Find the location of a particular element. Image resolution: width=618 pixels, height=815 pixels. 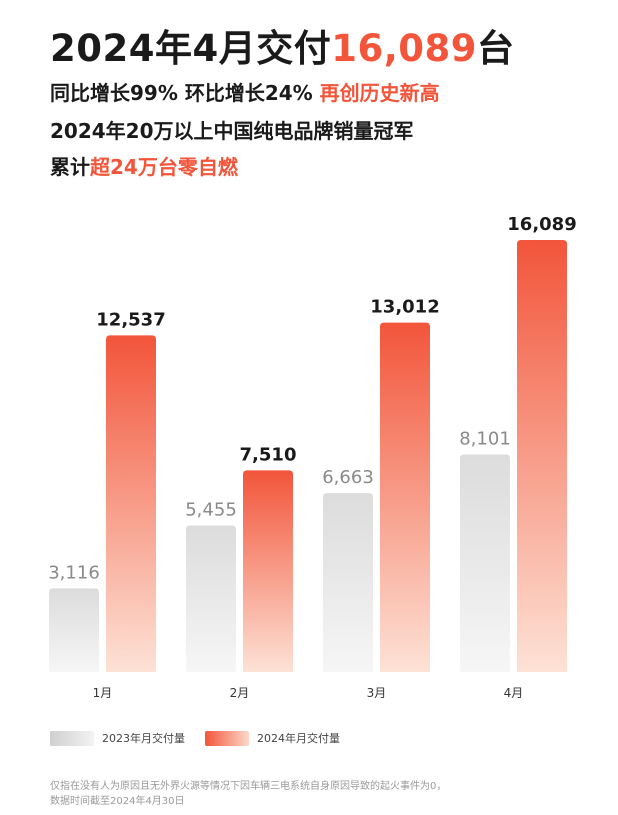

subheadline-ranking-text: 2024年20万以上中国纯电品牌销量冠军 is located at coordinates (232, 131).